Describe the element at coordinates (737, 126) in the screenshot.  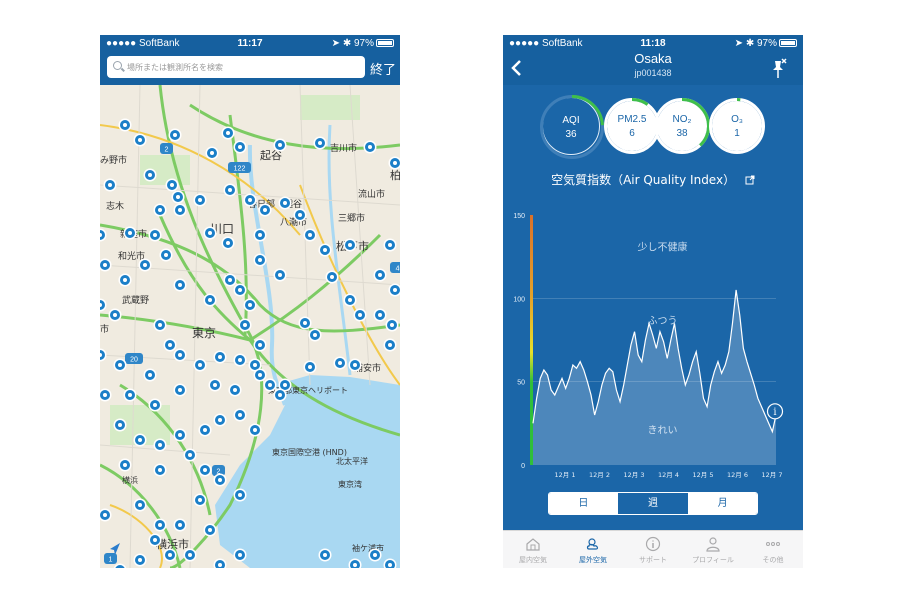
I see `metric-o: O₃ 1` at that location.